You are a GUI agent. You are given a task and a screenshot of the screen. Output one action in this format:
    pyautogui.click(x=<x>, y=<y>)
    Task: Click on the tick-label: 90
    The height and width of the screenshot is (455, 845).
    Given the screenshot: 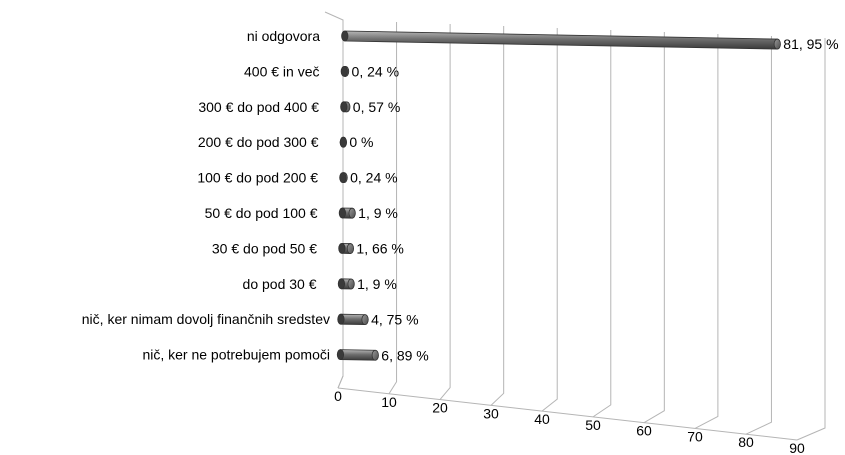 What is the action you would take?
    pyautogui.click(x=797, y=447)
    